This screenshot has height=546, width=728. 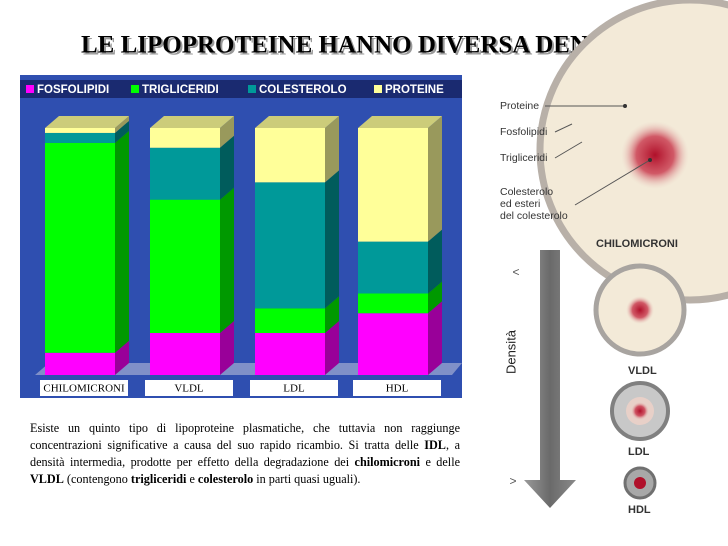 I want to click on particle-label: HDL, so click(x=639, y=510).